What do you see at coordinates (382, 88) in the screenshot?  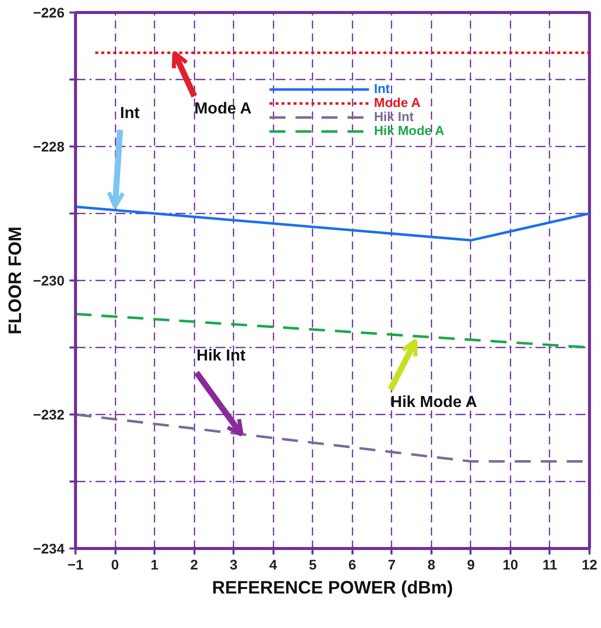 I see `text: Int` at bounding box center [382, 88].